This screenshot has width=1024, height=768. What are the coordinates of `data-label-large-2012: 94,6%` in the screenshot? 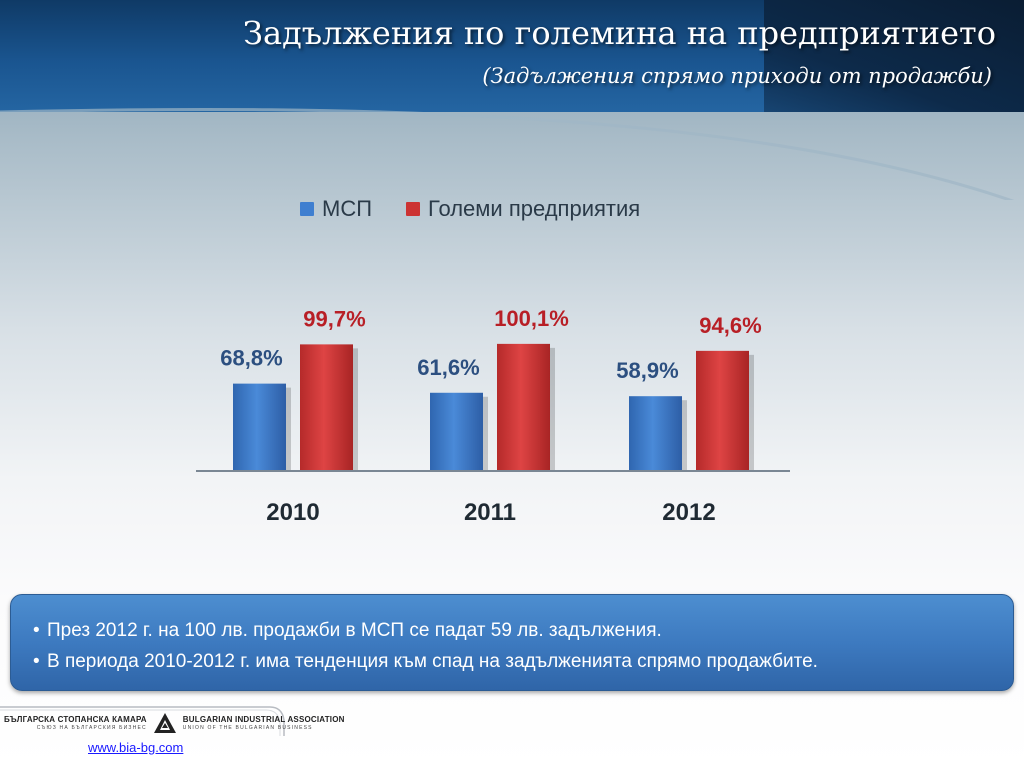 It's located at (730, 325).